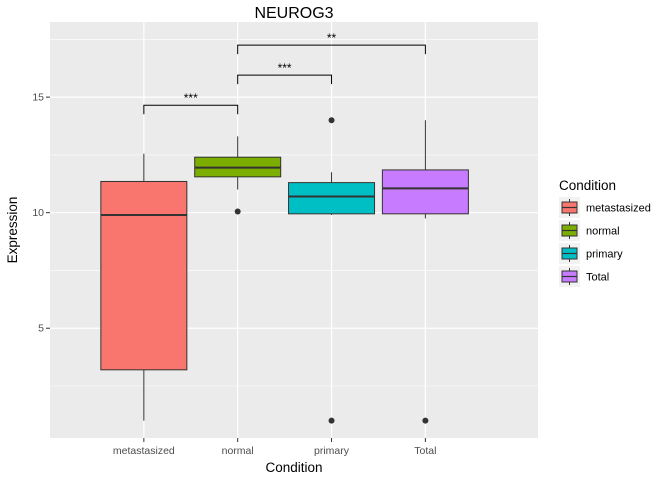  What do you see at coordinates (618, 209) in the screenshot?
I see `legend-label: metastasized` at bounding box center [618, 209].